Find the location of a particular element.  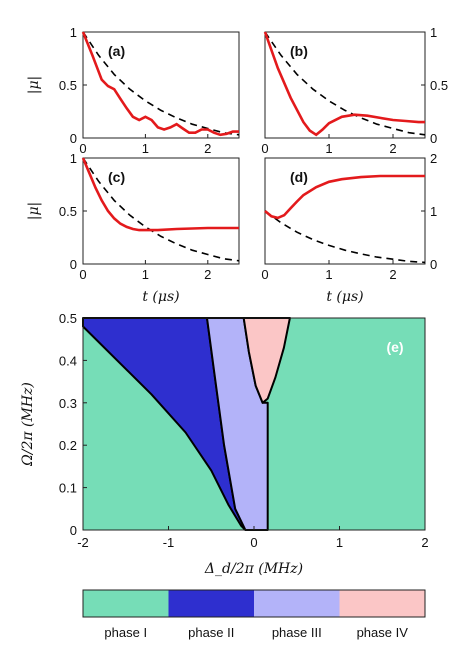

y-tick-label: 0.2 is located at coordinates (68, 445).